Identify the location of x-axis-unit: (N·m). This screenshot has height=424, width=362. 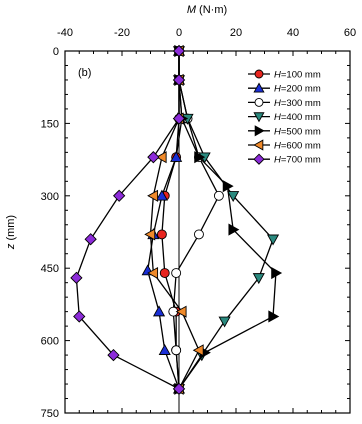
(211, 10).